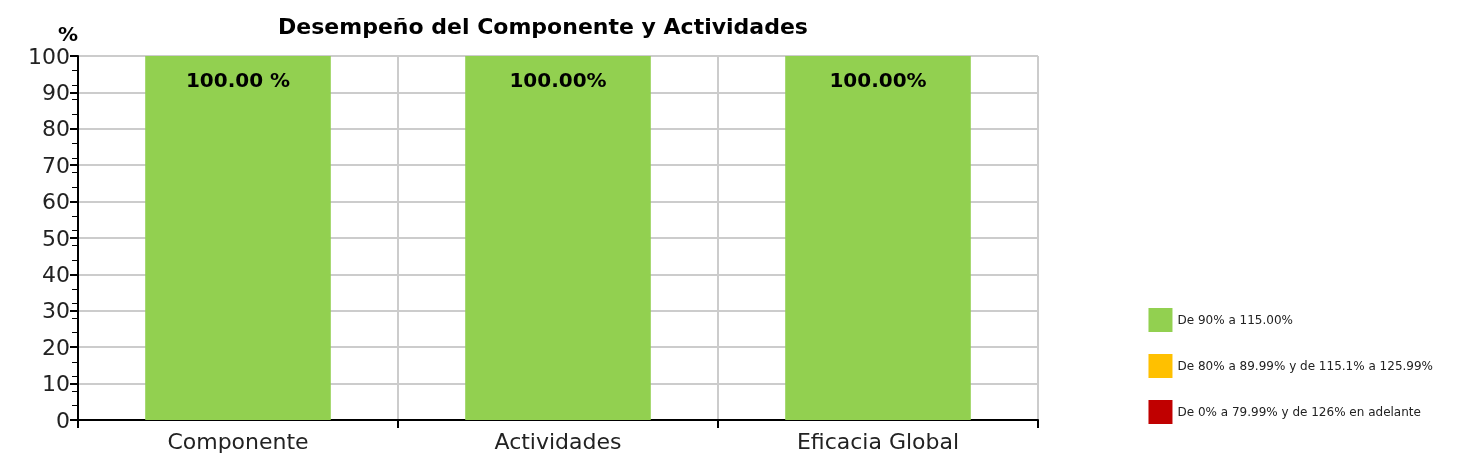  What do you see at coordinates (56, 238) in the screenshot?
I see `y-tick-label: 50` at bounding box center [56, 238].